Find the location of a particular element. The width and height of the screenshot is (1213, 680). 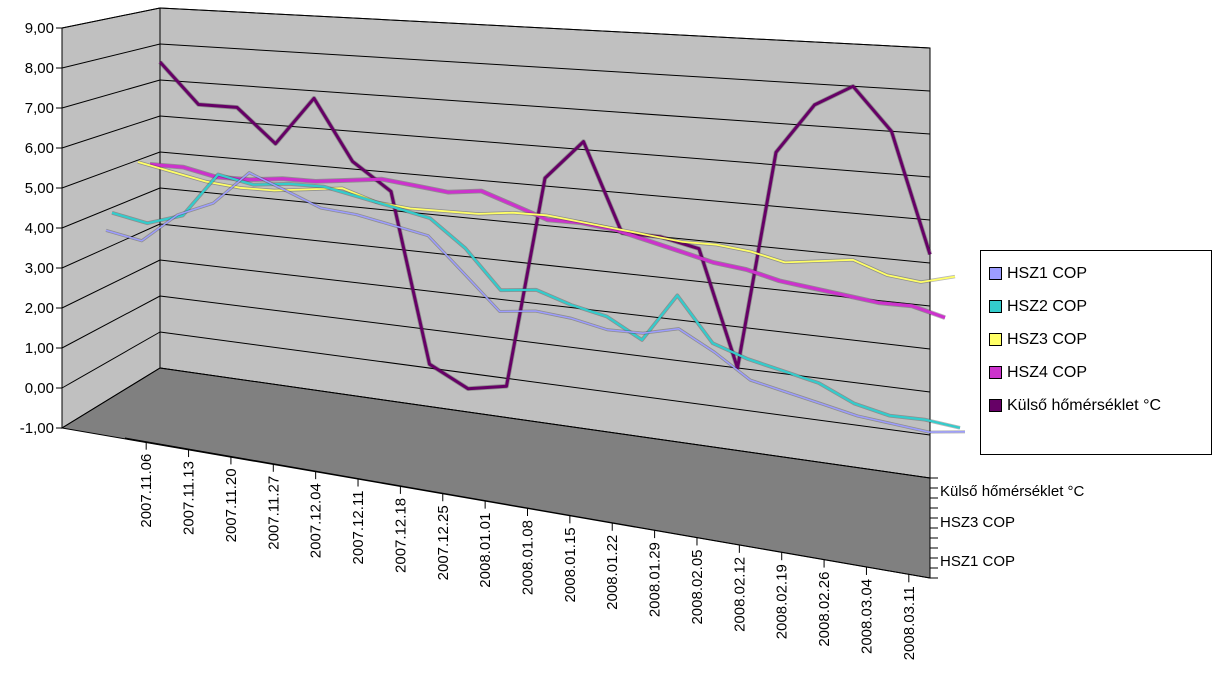

y-tick-label: 4,00 is located at coordinates (39, 228).